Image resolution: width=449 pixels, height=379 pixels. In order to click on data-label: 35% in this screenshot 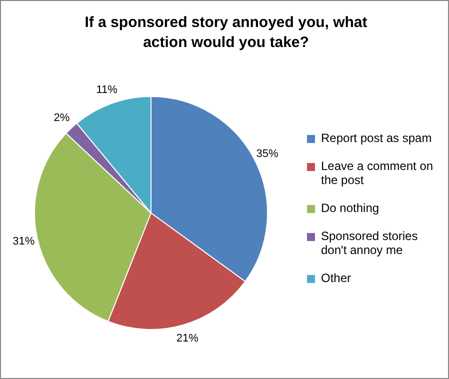, I will do `click(267, 154)`.